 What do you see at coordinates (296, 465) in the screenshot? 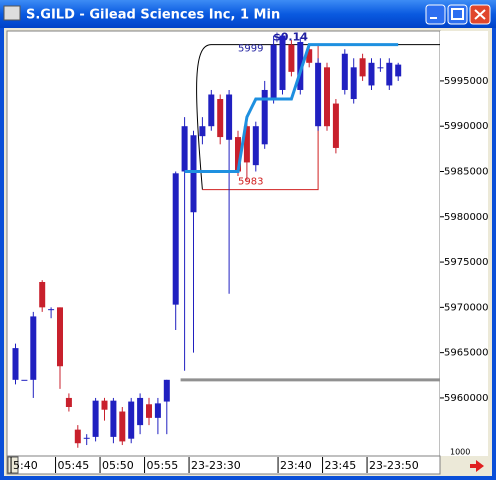
I see `x-tick-label: 23:40` at bounding box center [296, 465].